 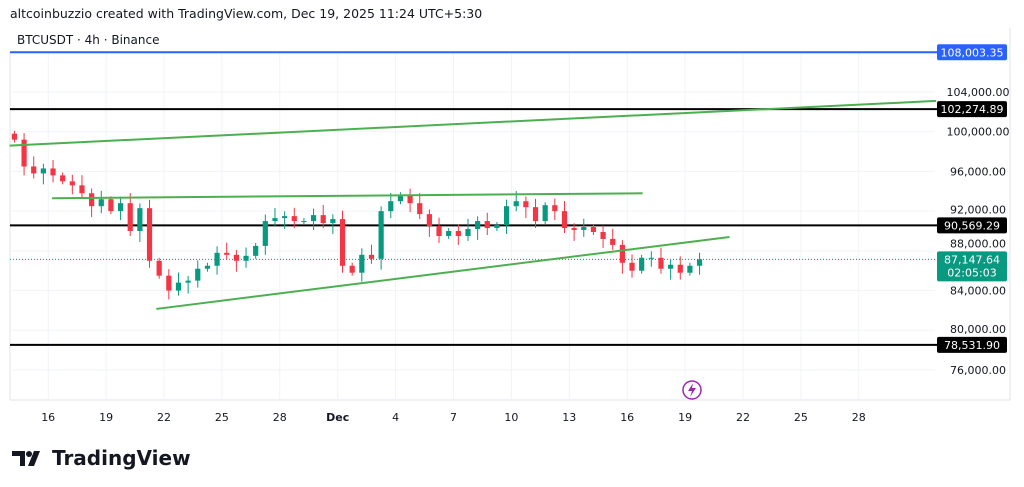 I want to click on current-price-badge, so click(x=972, y=266).